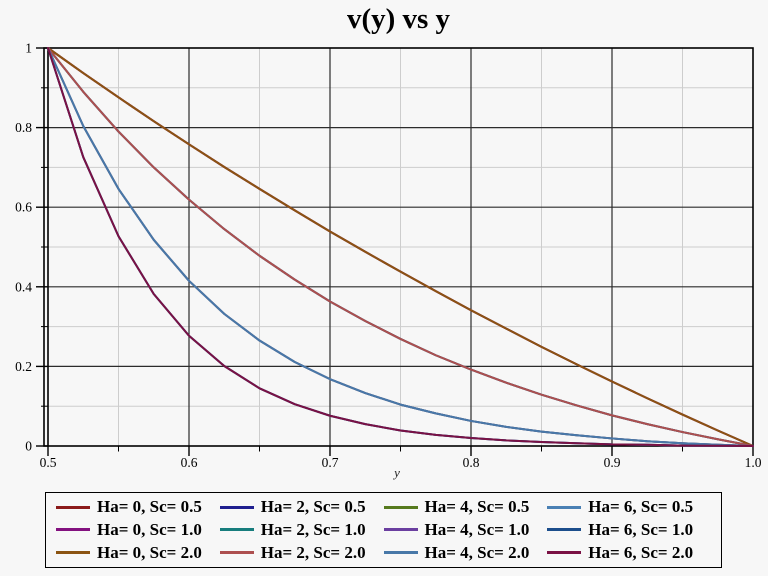  I want to click on legend-item: Ha= 2, Sc= 0.5, so click(301, 507).